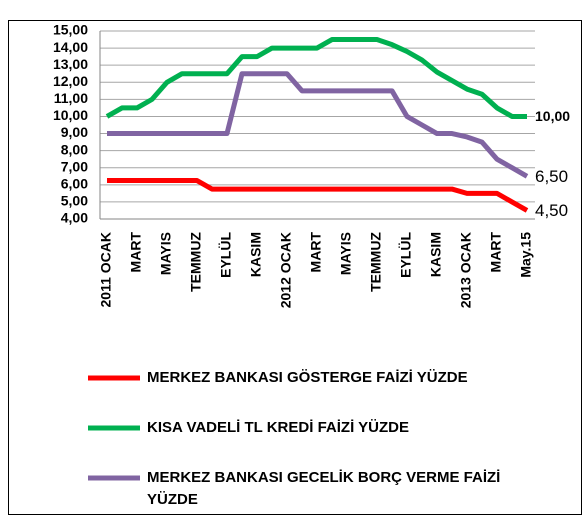  Describe the element at coordinates (70, 115) in the screenshot. I see `y-tick-label: 10,00` at that location.